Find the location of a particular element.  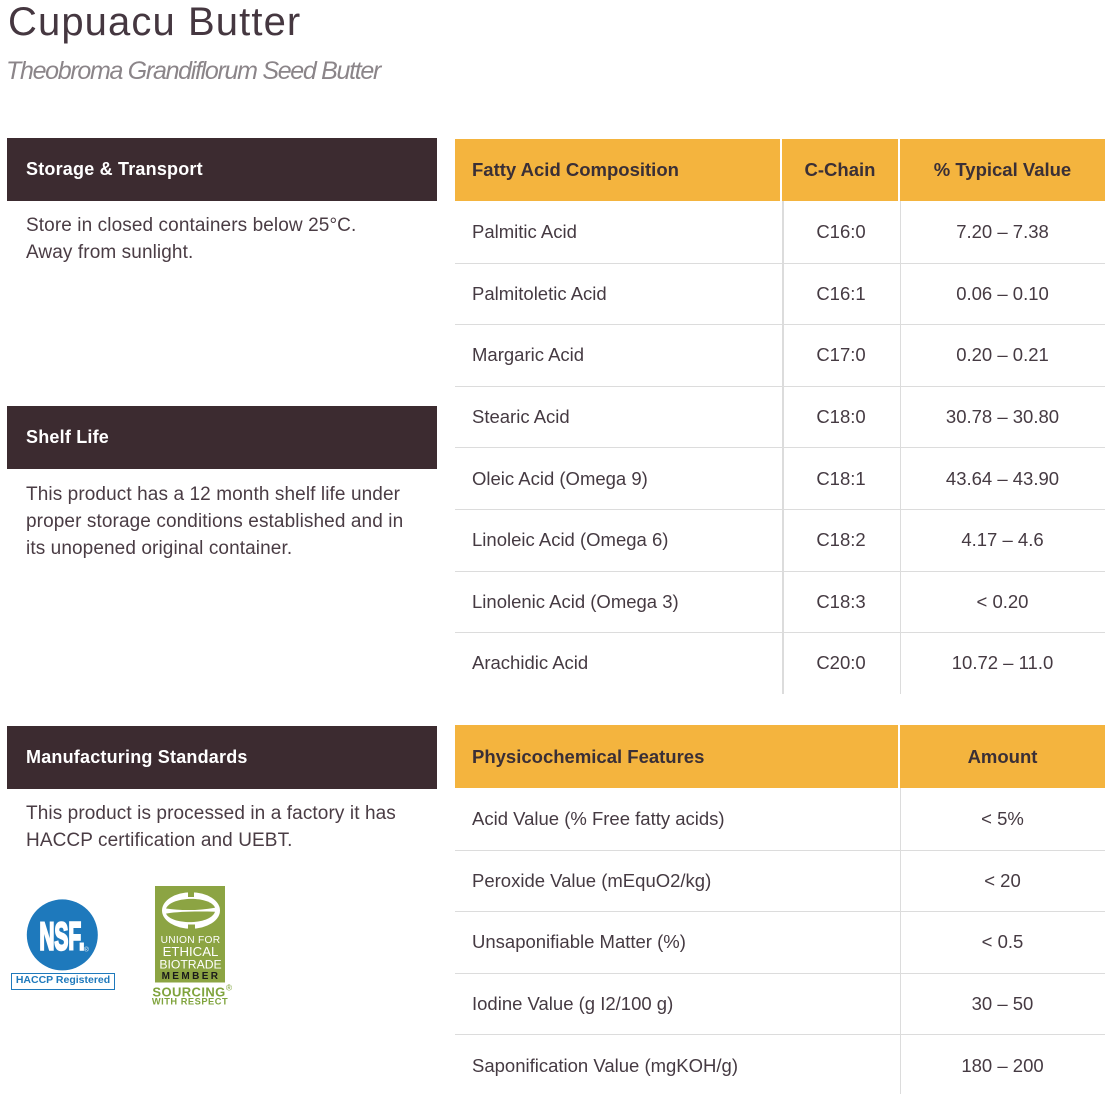

svg-text: MEMBER is located at coordinates (191, 976).